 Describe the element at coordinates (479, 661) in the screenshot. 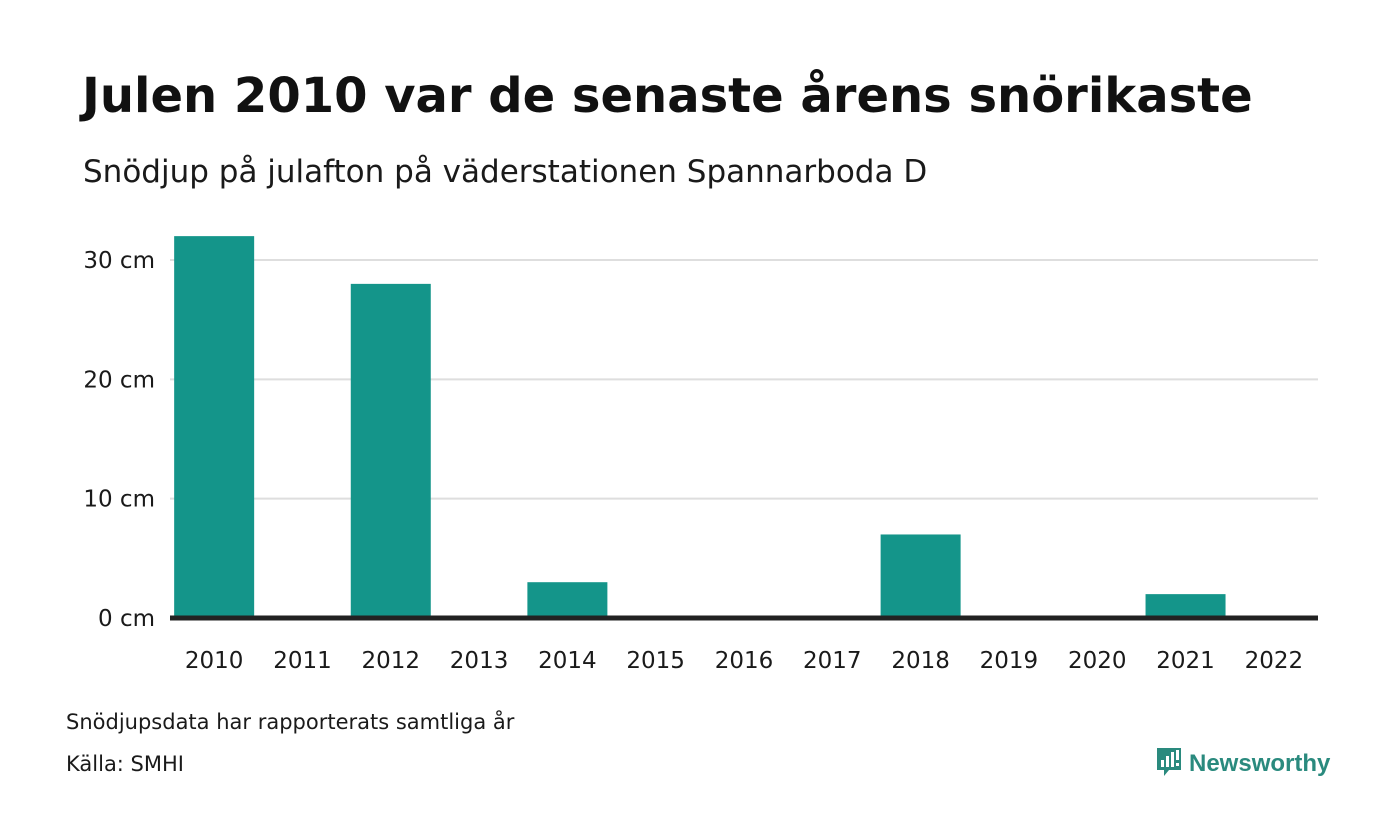

I see `x-tick-label: 2013` at that location.